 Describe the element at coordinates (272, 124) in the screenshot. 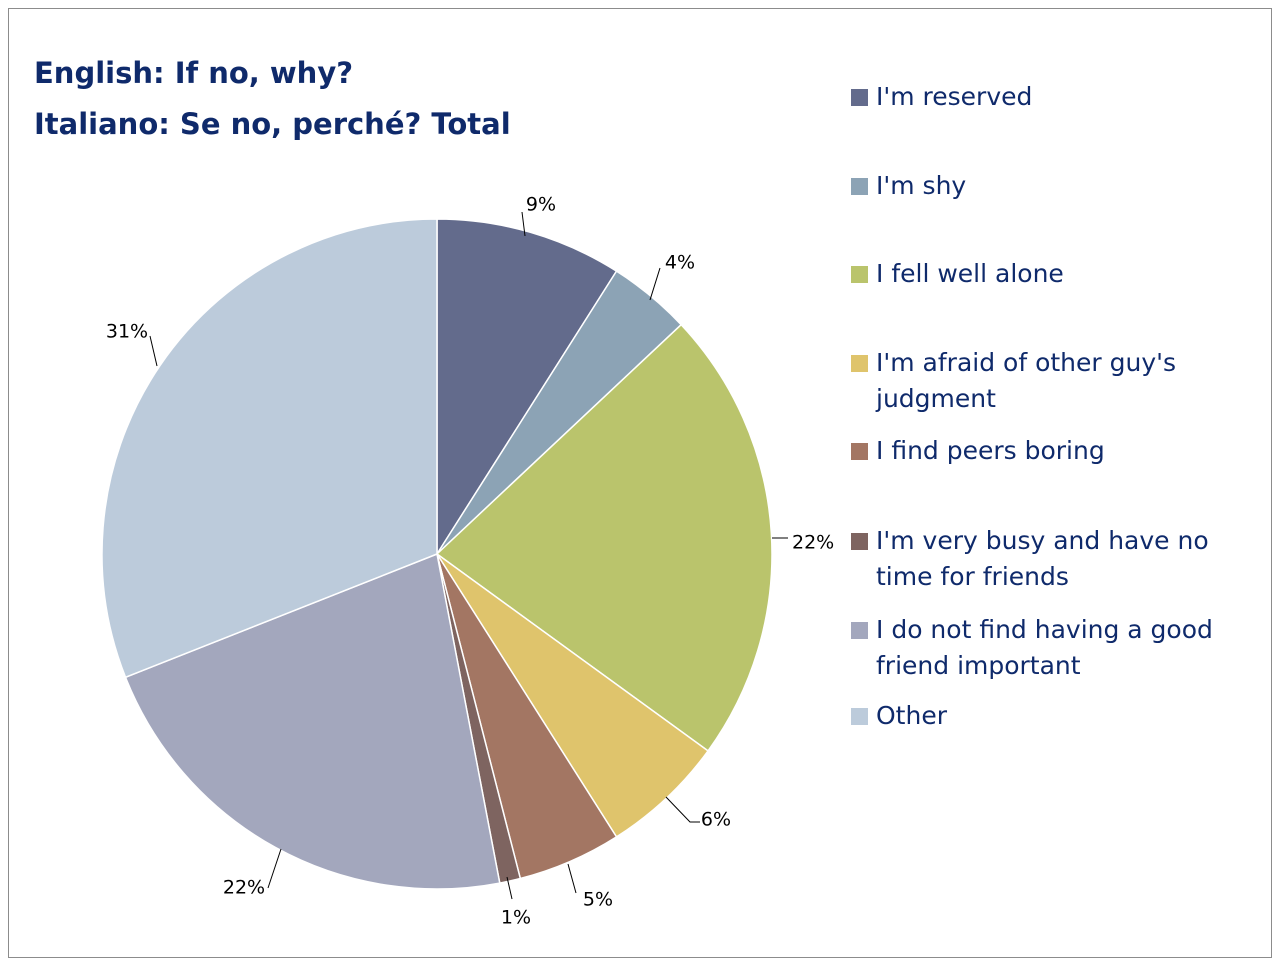

I see `chart-subtitle: Italiano: Se no, perché? Total` at that location.